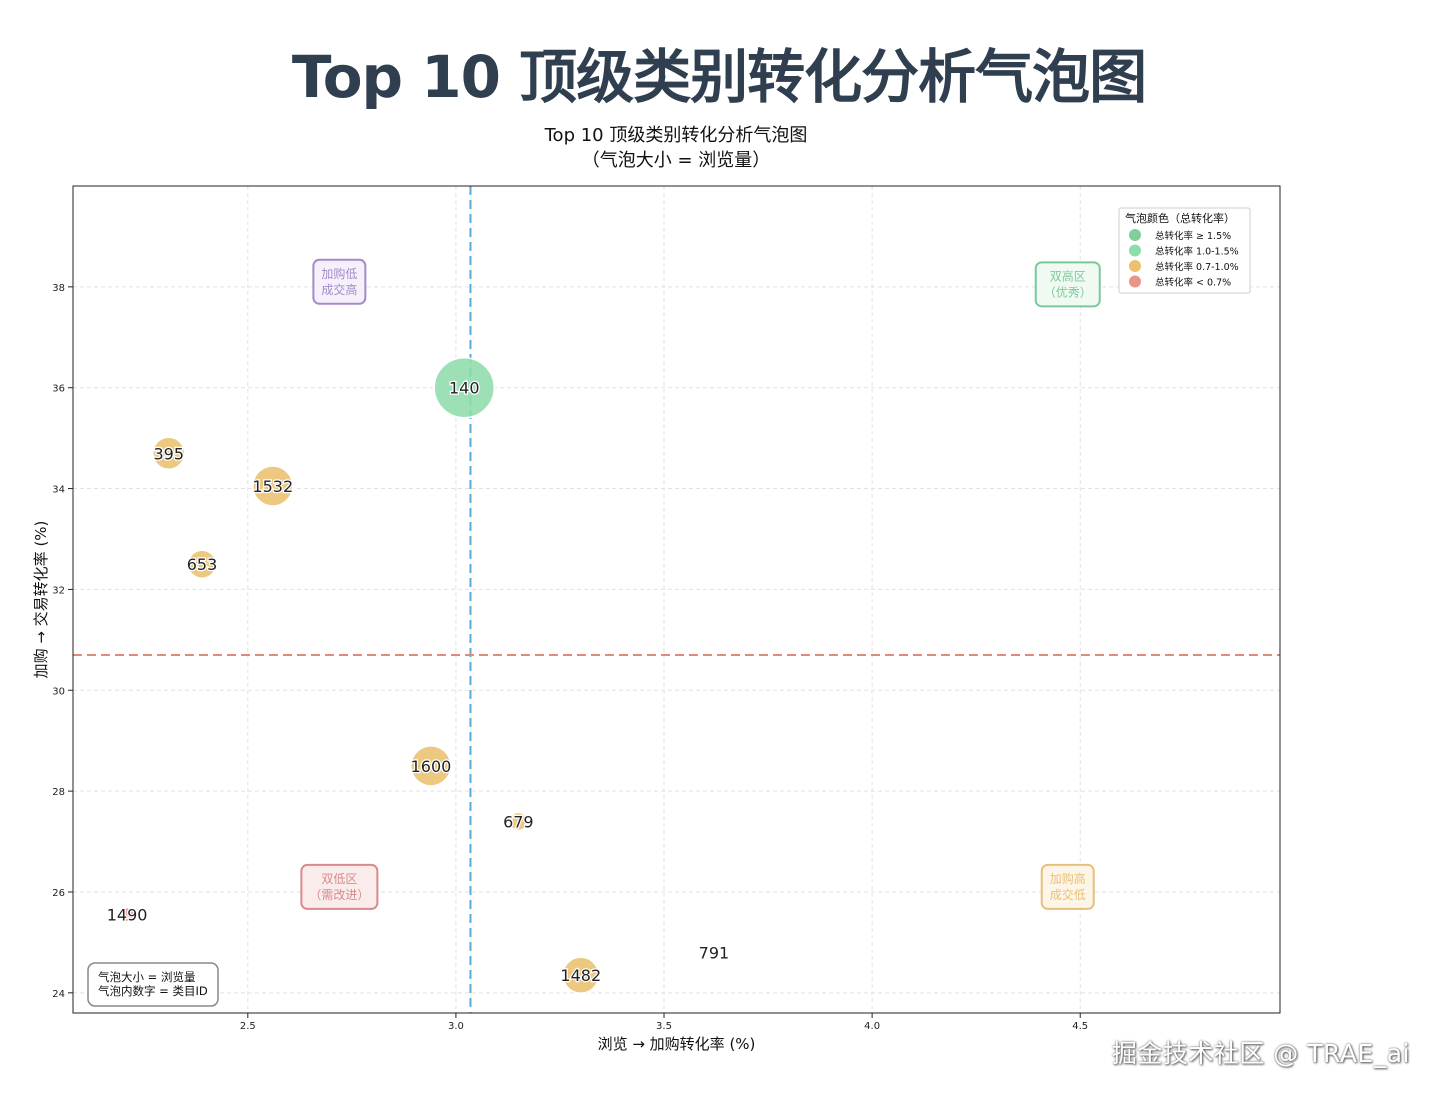 This screenshot has height=1094, width=1438. What do you see at coordinates (1080, 1026) in the screenshot?
I see `x-tick-label: 4.5` at bounding box center [1080, 1026].